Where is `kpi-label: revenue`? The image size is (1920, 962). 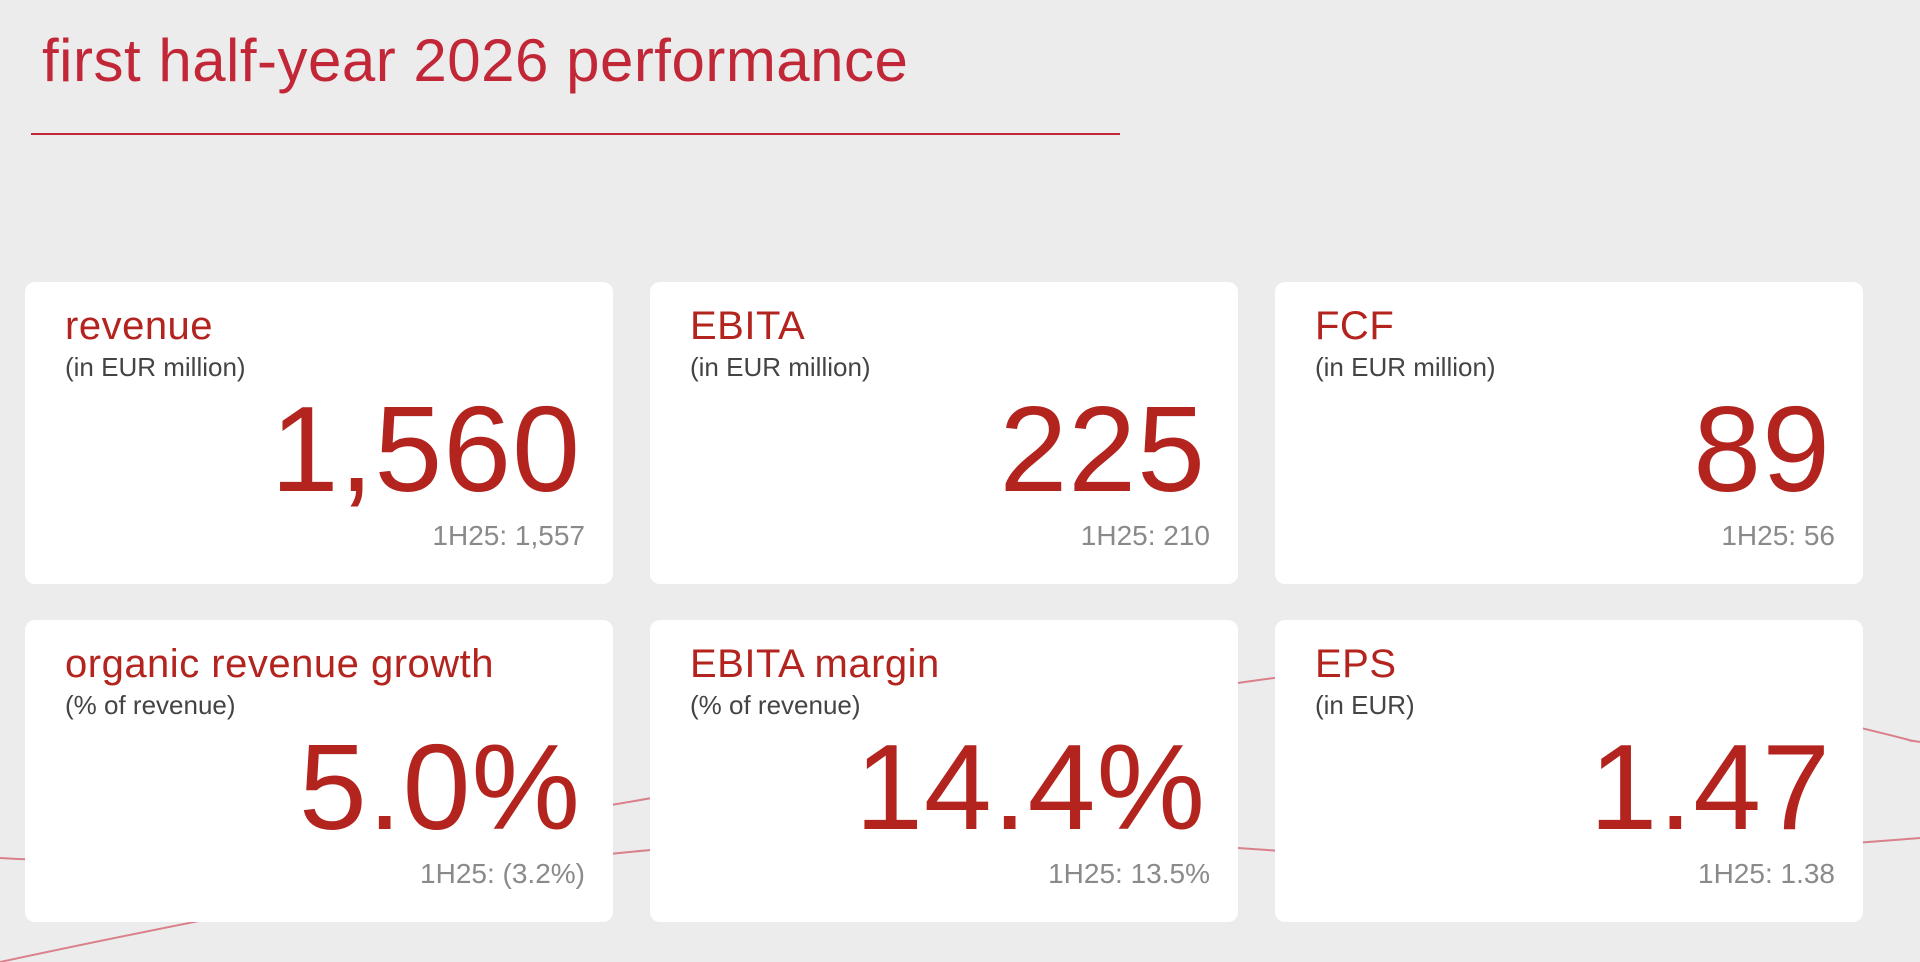 kpi-label: revenue is located at coordinates (139, 326).